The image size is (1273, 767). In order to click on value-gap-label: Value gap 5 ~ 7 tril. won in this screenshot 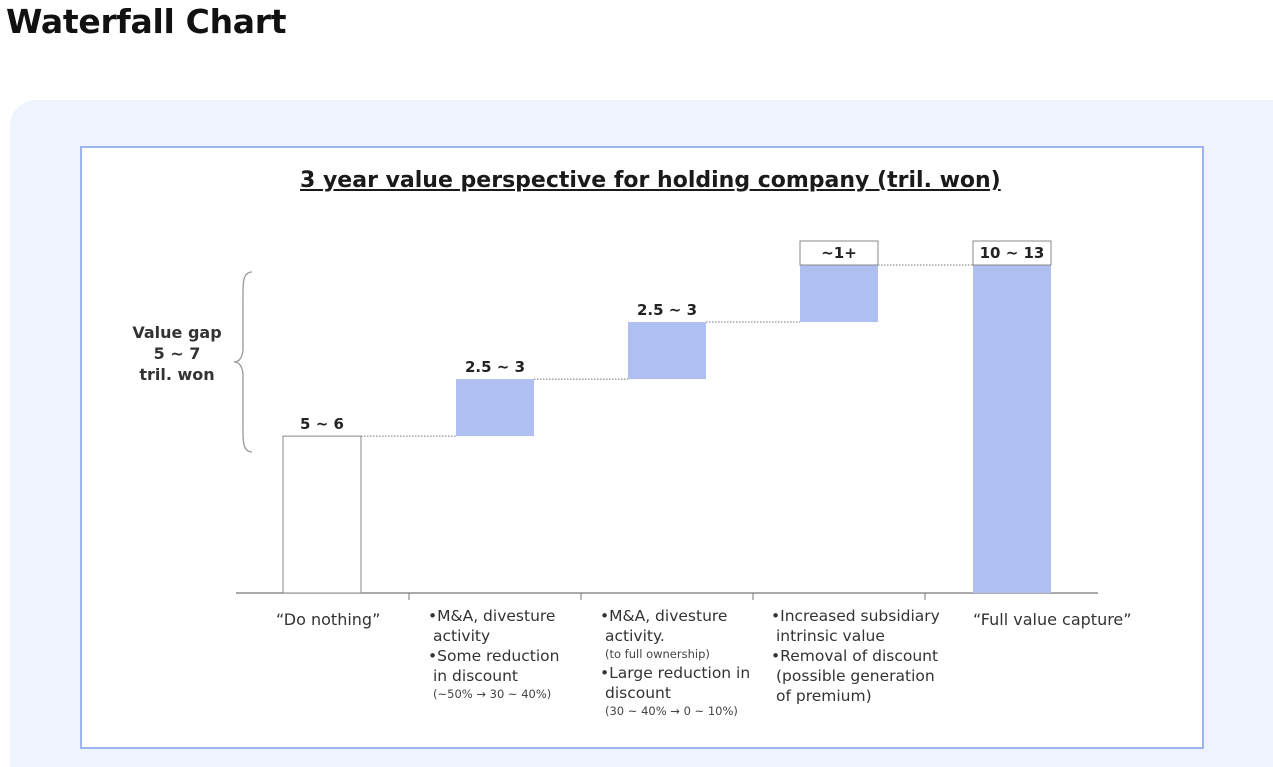, I will do `click(177, 353)`.